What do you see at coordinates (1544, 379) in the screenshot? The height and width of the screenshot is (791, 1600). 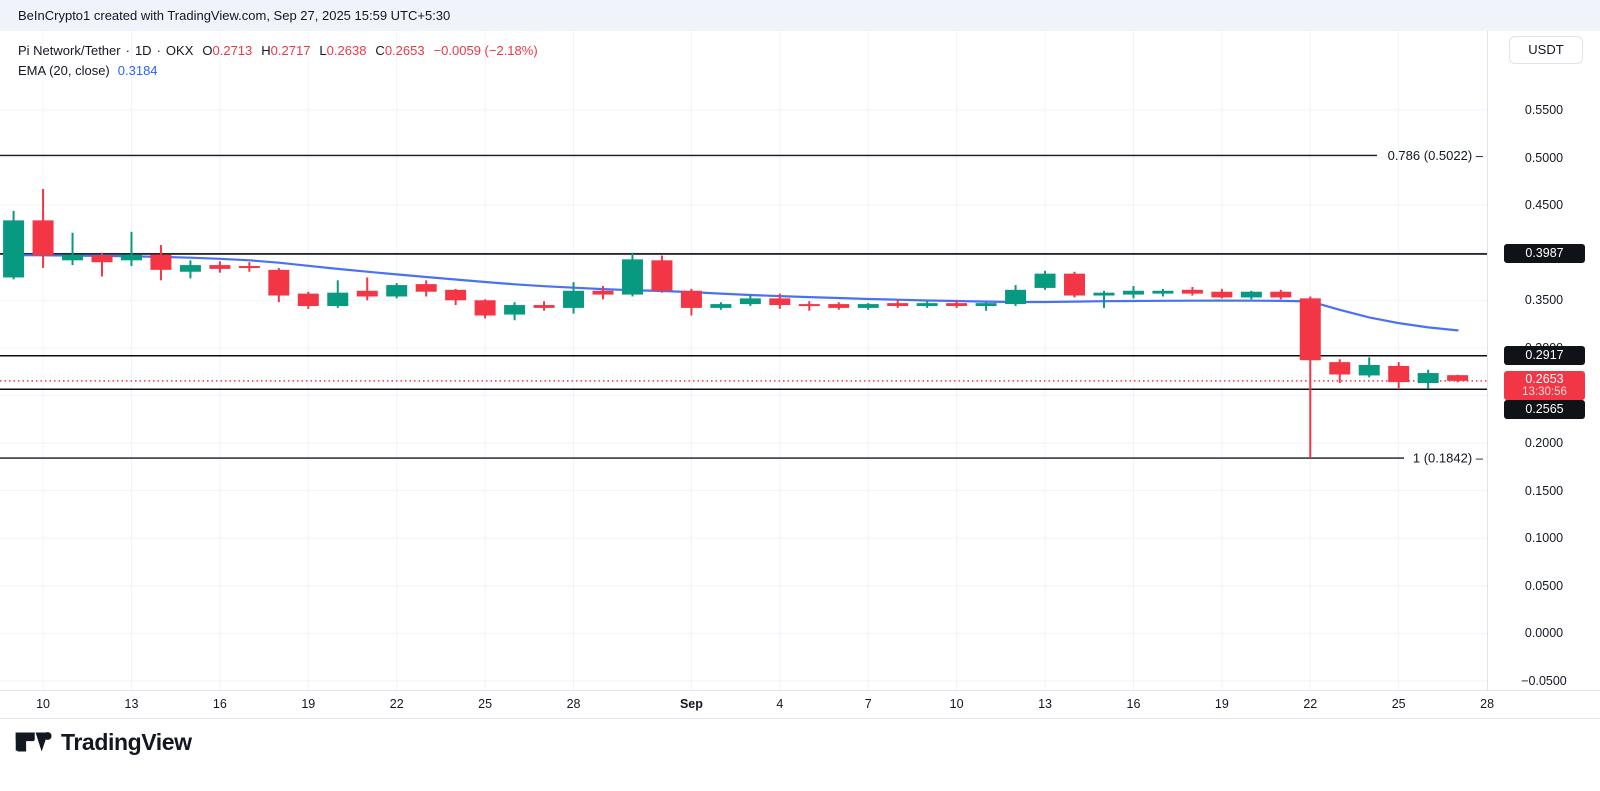 I see `last-price-value: 0.2653` at bounding box center [1544, 379].